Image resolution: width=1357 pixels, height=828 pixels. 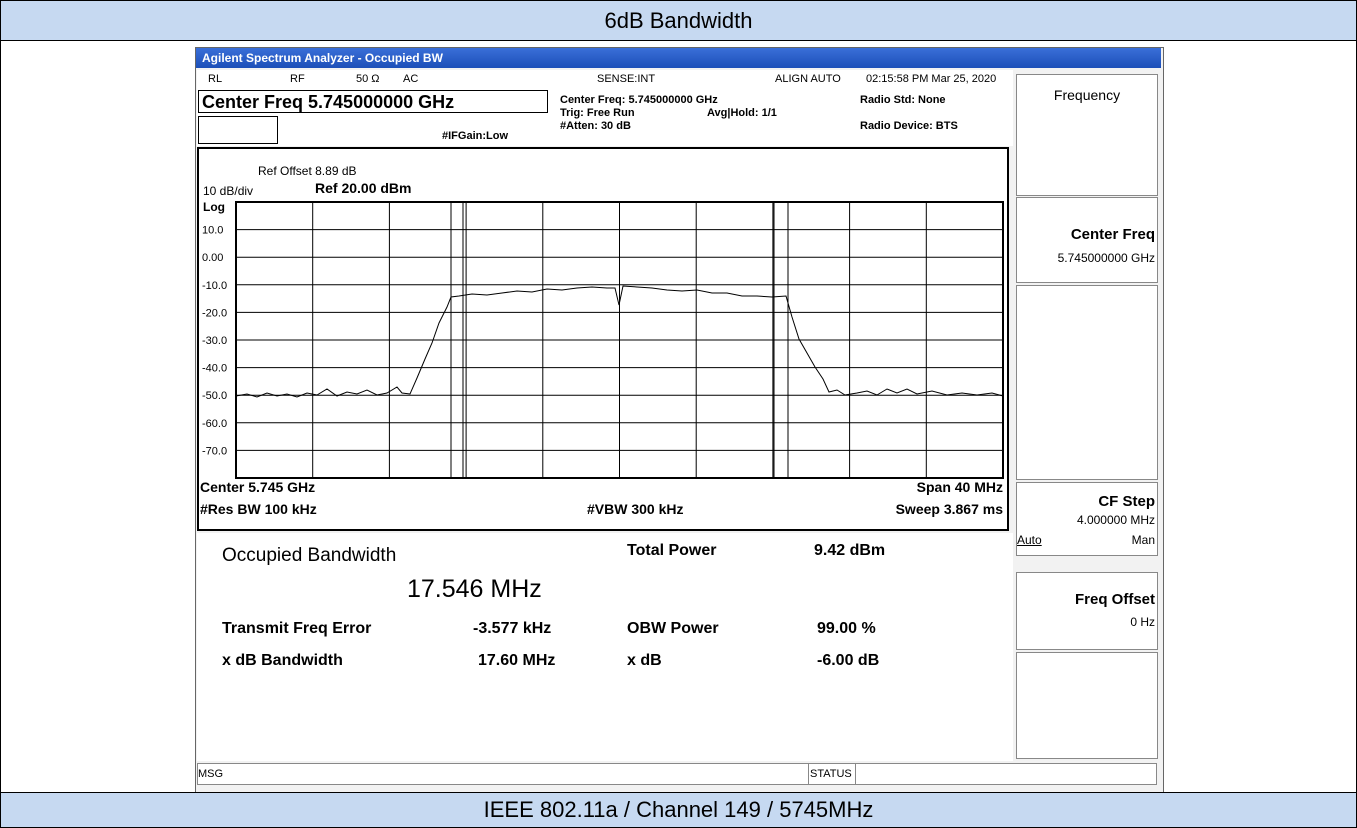 What do you see at coordinates (297, 628) in the screenshot?
I see `result-label: Transmit Freq Error` at bounding box center [297, 628].